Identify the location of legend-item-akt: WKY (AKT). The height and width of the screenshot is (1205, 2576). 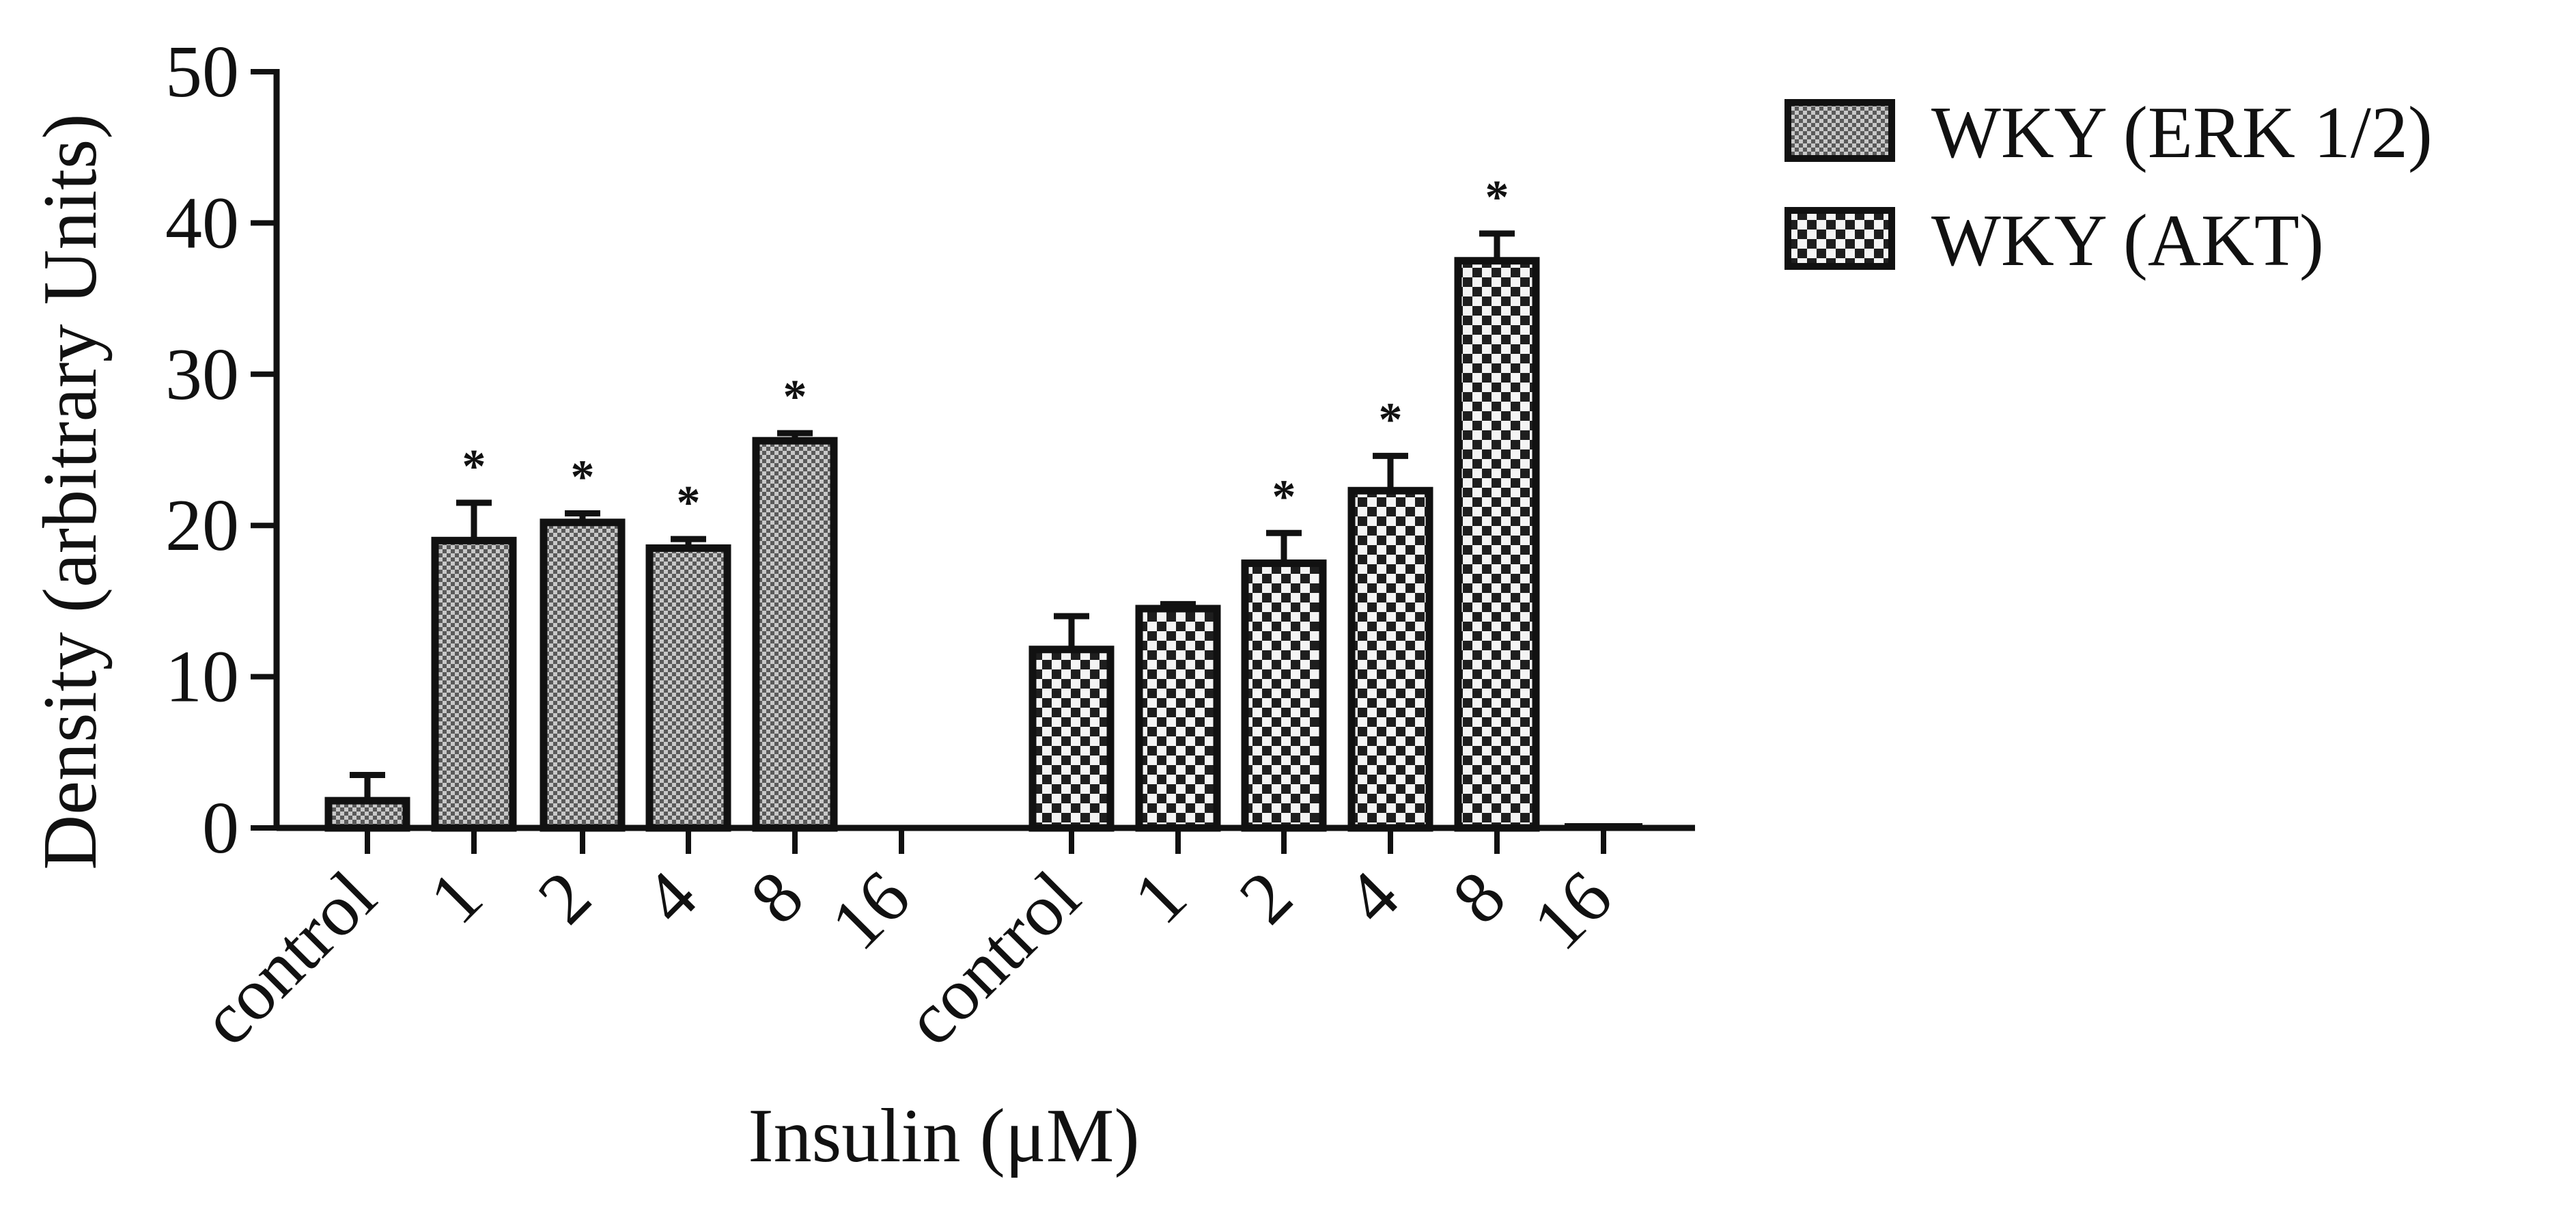
(2054, 240).